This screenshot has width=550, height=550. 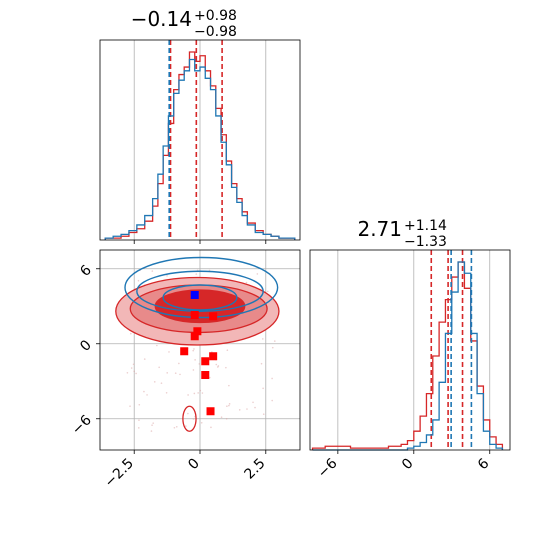 What do you see at coordinates (379, 229) in the screenshot?
I see `title-value: 2.71` at bounding box center [379, 229].